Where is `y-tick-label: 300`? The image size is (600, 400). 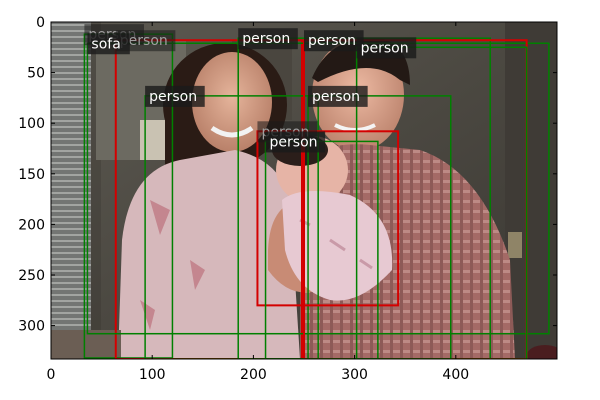 y-tick-label: 300 is located at coordinates (31, 327).